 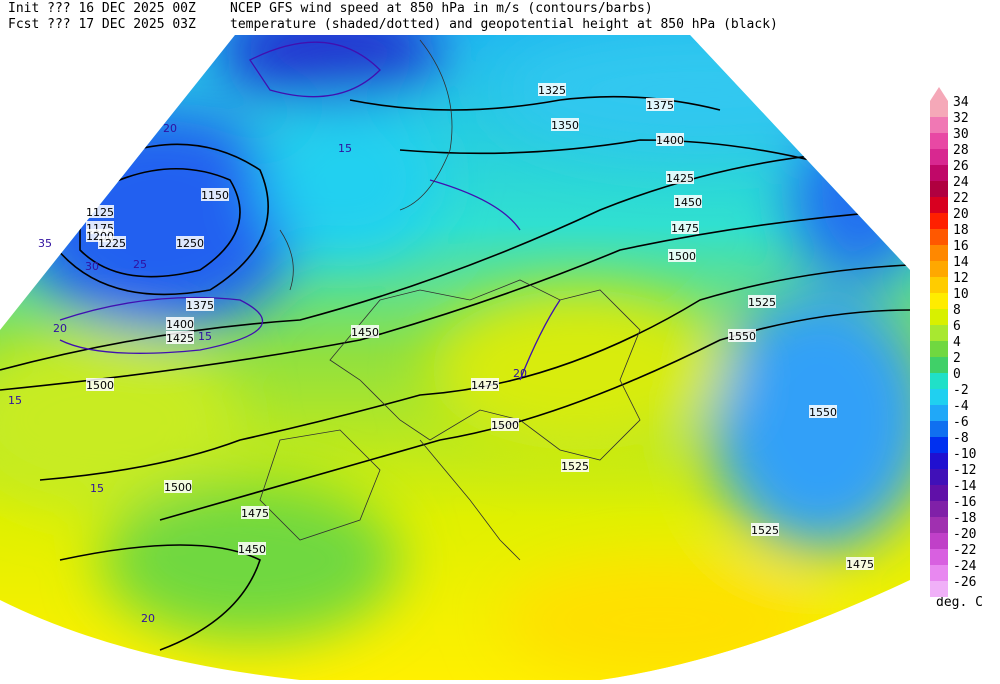 What do you see at coordinates (957, 326) in the screenshot?
I see `colorbar-label: 6` at bounding box center [957, 326].